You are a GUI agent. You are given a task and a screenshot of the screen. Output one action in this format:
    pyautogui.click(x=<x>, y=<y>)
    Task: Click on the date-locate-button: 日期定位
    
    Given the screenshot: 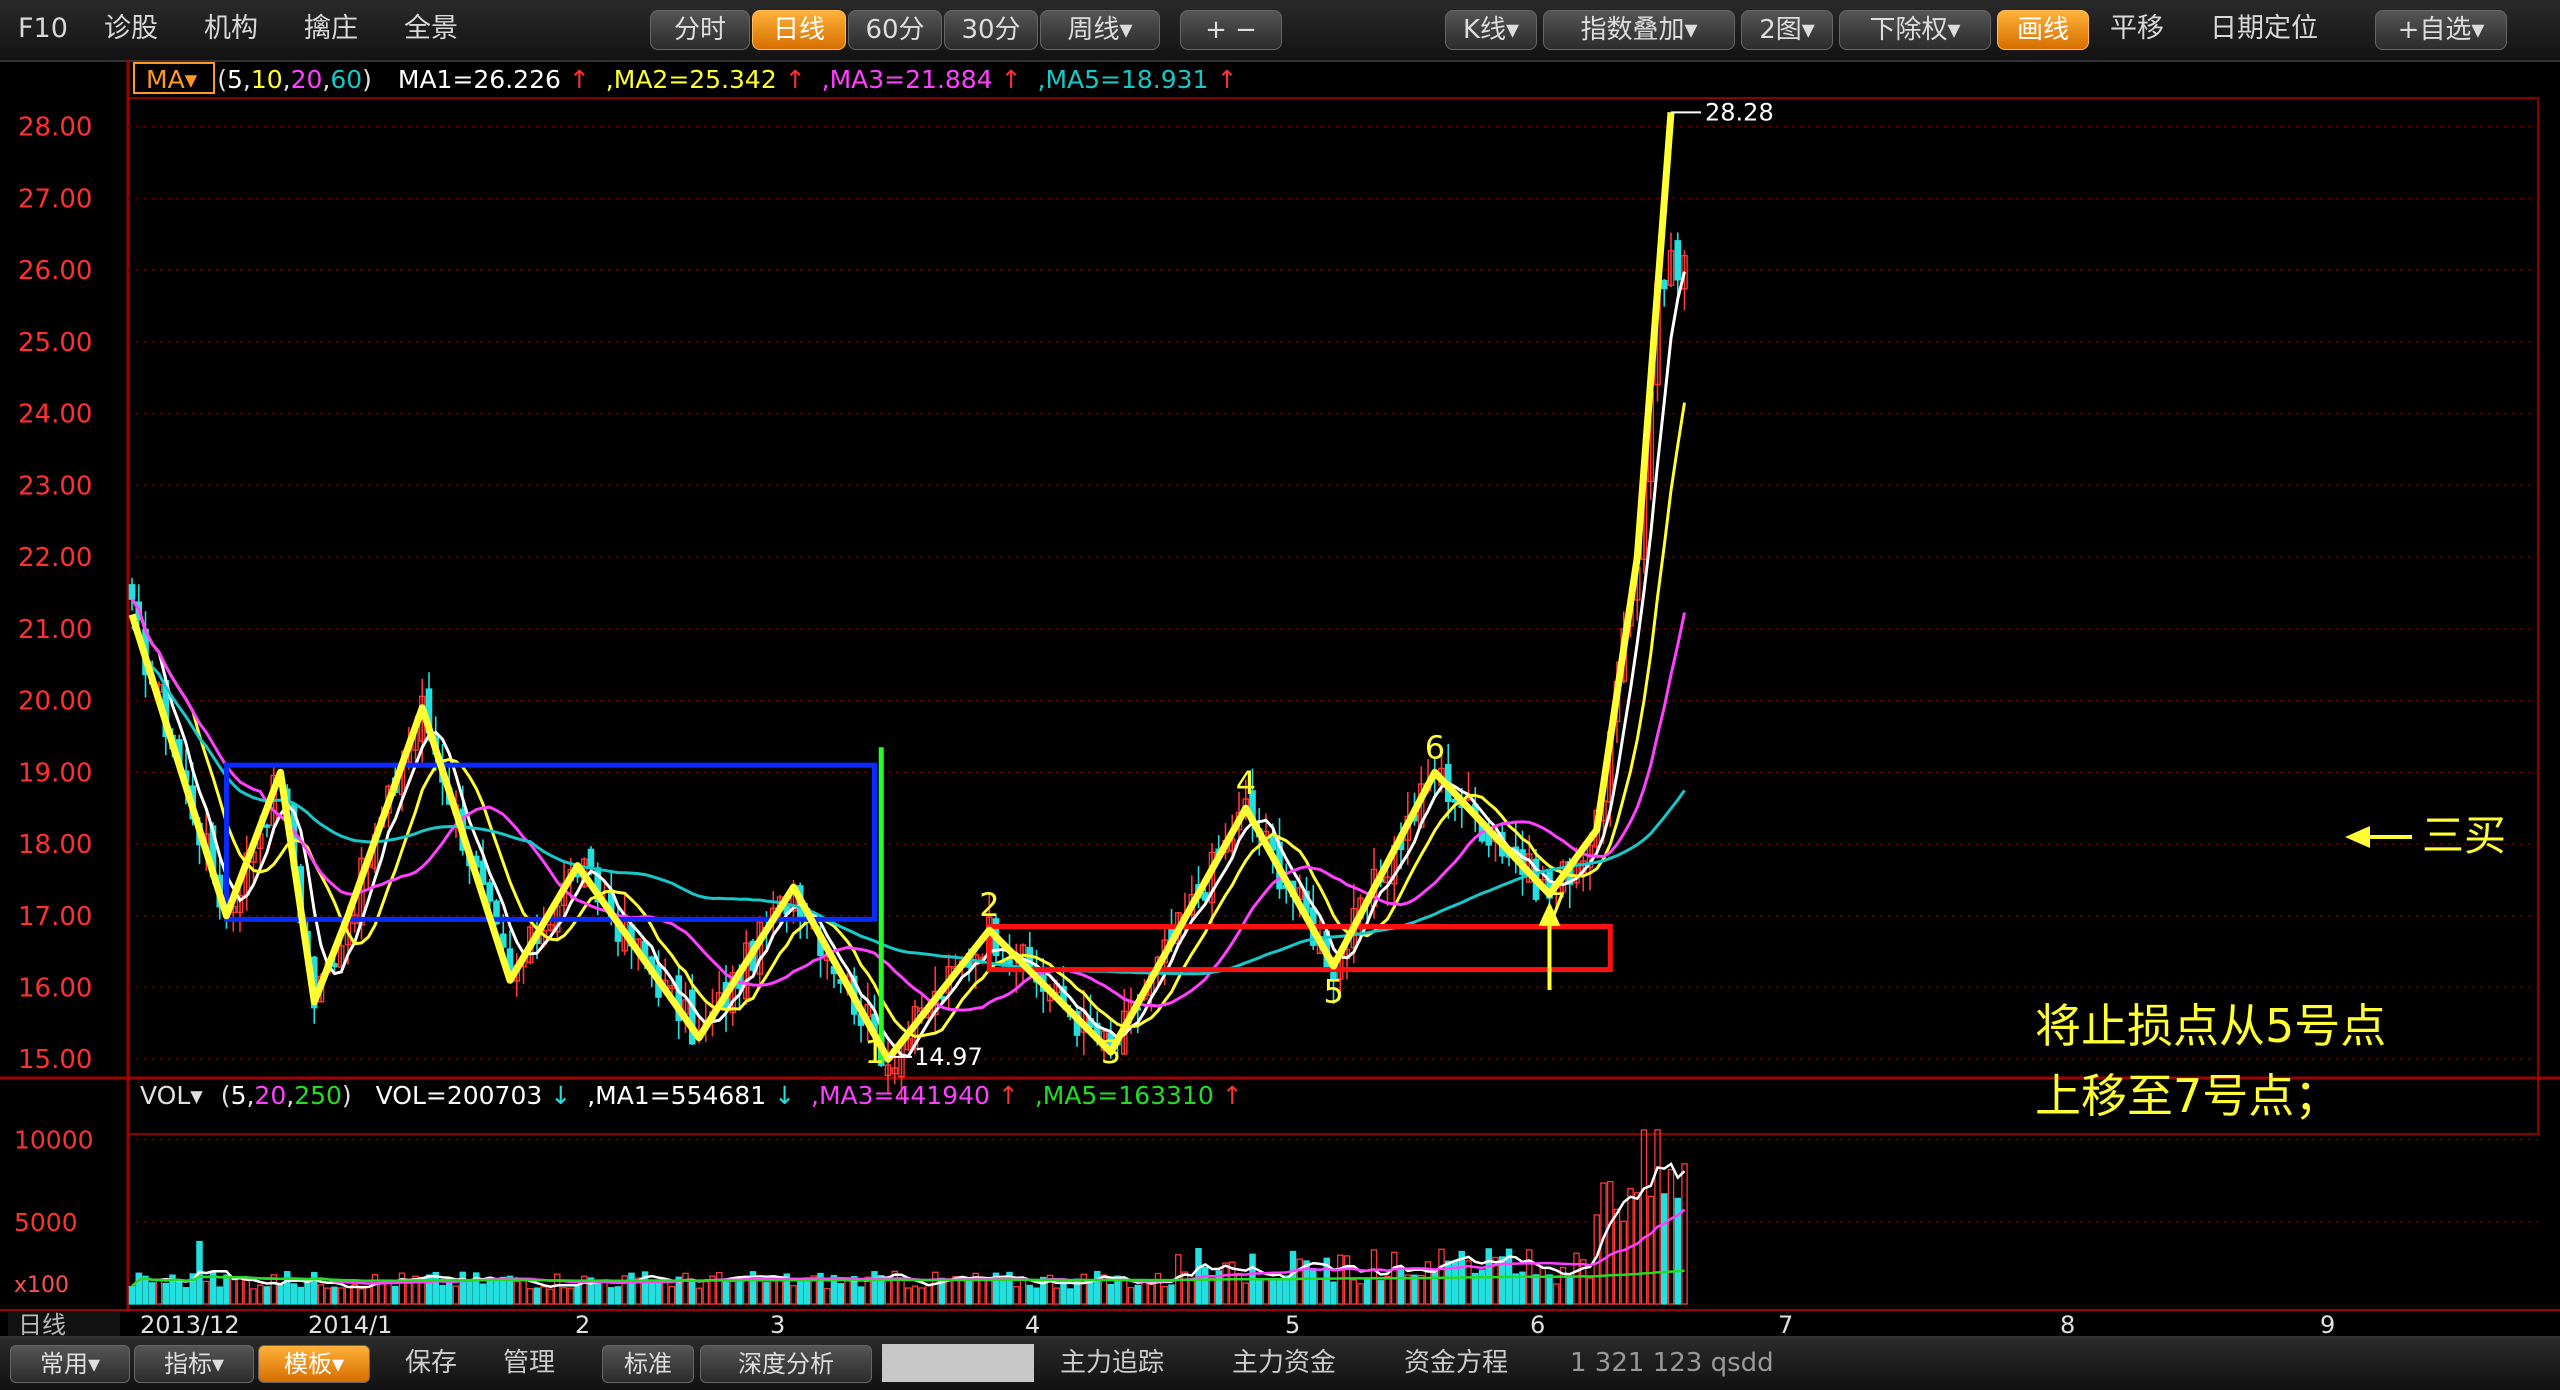 What is the action you would take?
    pyautogui.click(x=2264, y=28)
    